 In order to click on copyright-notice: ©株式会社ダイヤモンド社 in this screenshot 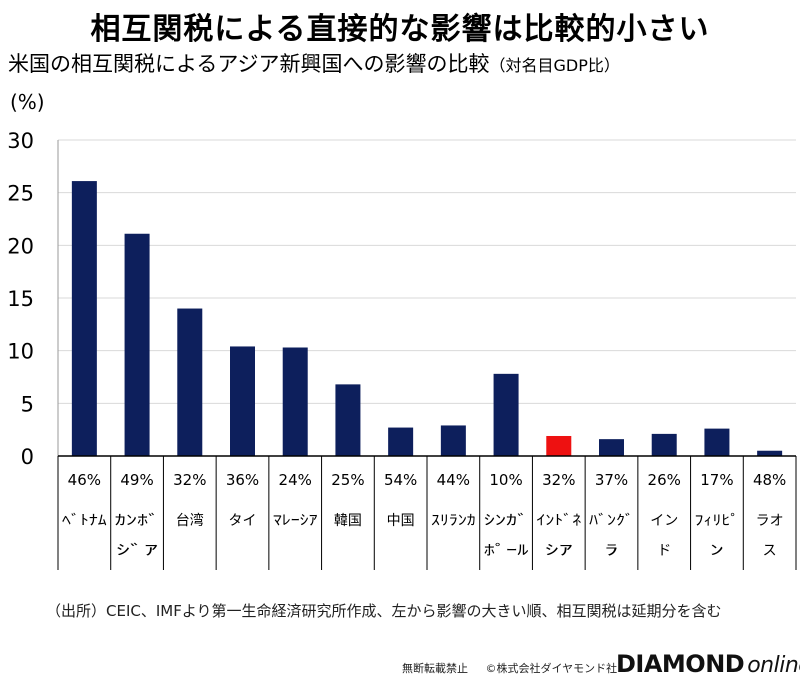, I will do `click(551, 668)`.